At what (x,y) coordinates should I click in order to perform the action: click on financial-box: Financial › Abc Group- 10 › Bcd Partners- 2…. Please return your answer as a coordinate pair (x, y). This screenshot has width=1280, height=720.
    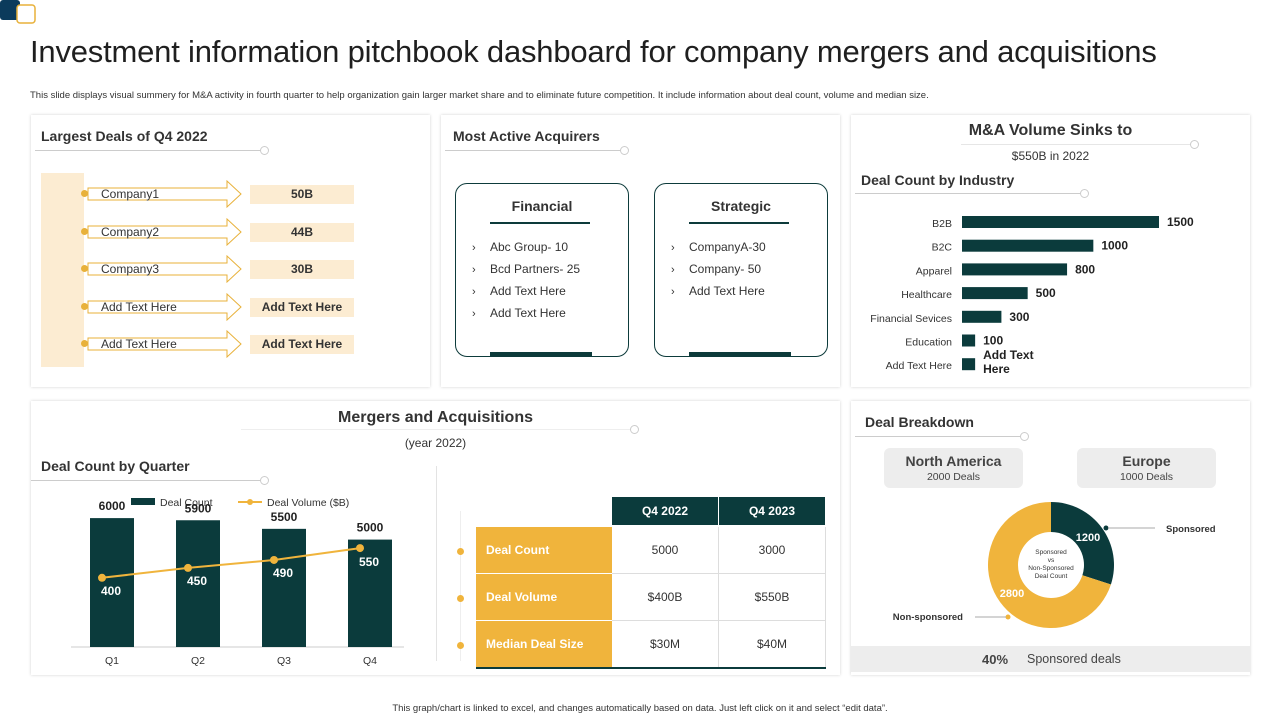
    Looking at the image, I should click on (542, 270).